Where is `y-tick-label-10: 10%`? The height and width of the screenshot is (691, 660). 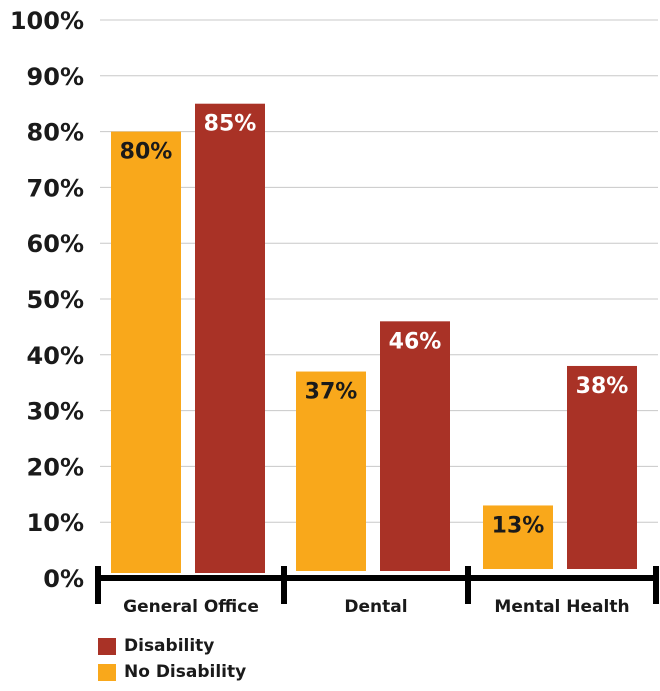 y-tick-label-10: 10% is located at coordinates (55, 523).